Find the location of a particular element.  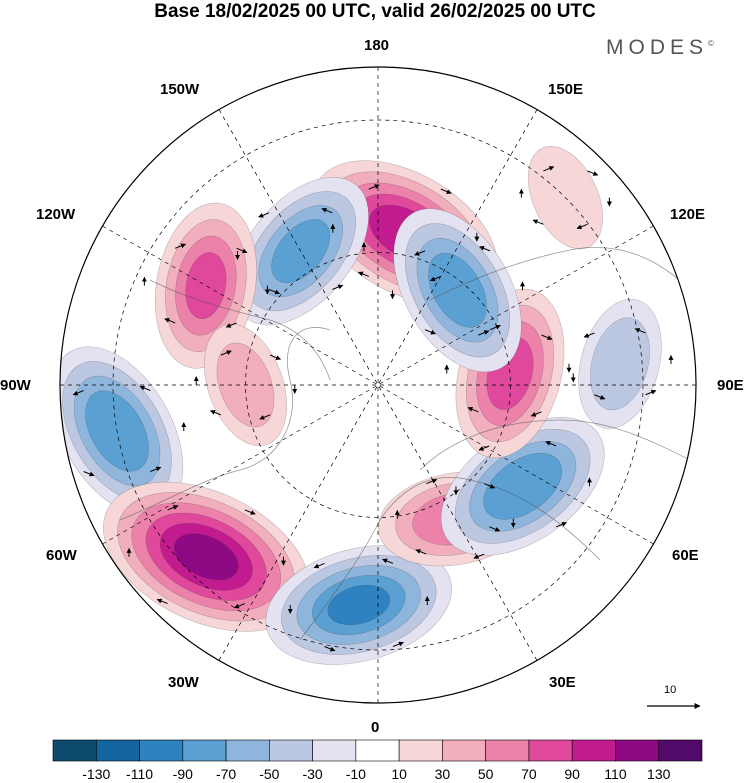

colorbar-tick-label: 70 is located at coordinates (529, 774).